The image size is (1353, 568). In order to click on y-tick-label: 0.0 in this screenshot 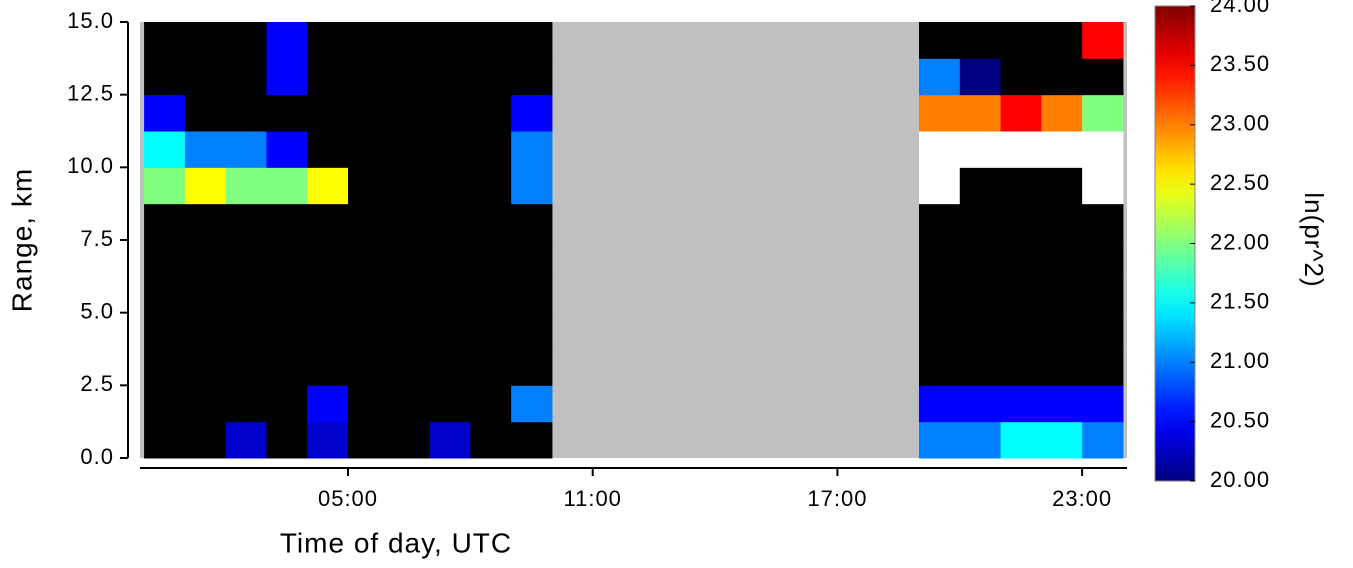, I will do `click(97, 456)`.